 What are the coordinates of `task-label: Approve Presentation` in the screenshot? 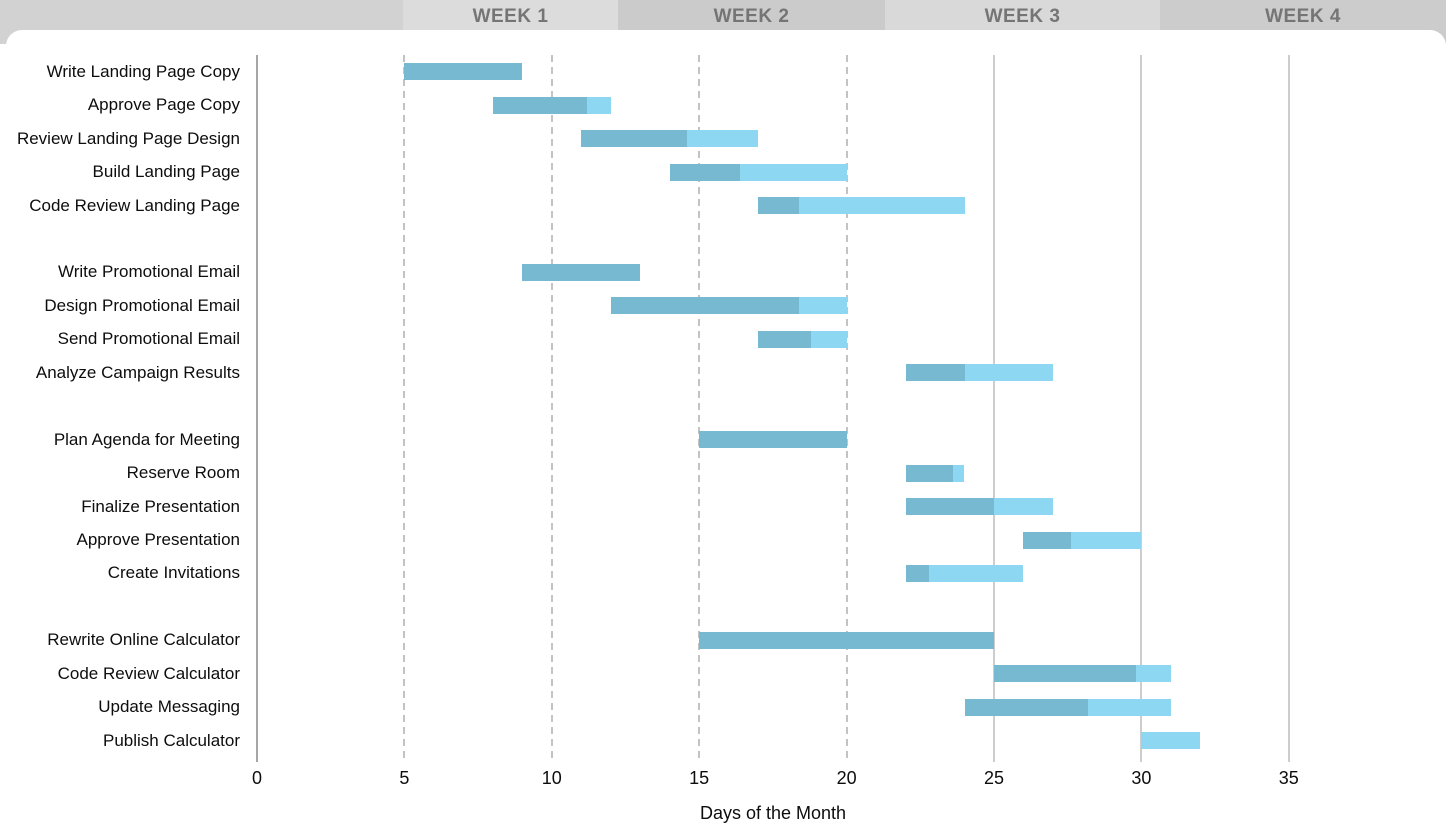 It's located at (158, 539).